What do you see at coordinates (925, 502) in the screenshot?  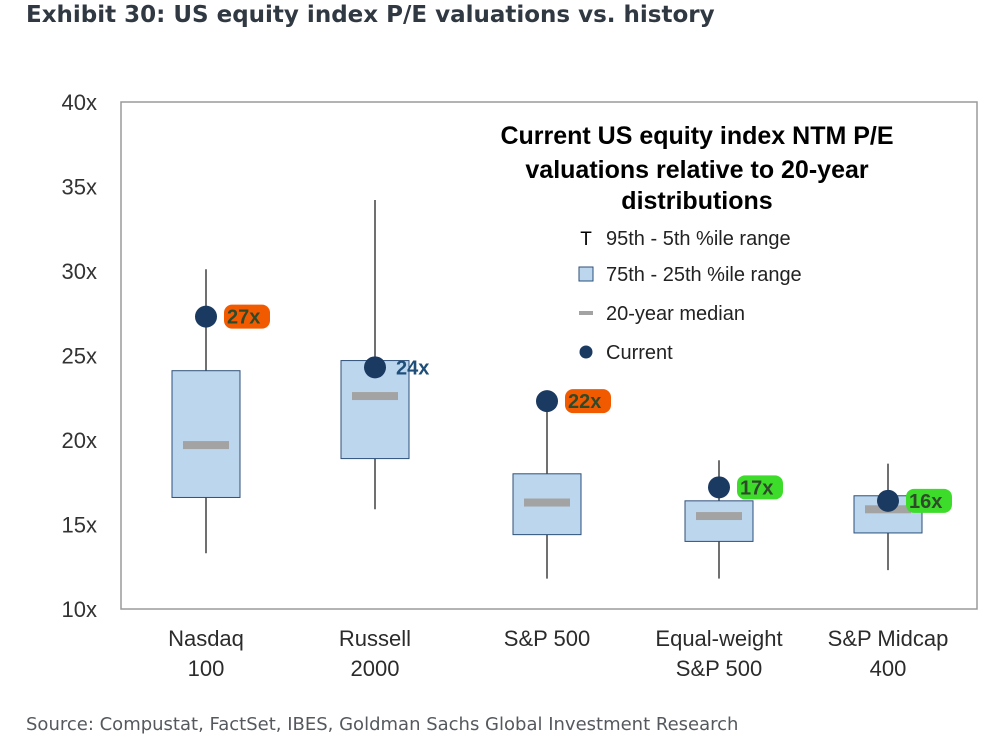 I see `current-value-label: 16x` at bounding box center [925, 502].